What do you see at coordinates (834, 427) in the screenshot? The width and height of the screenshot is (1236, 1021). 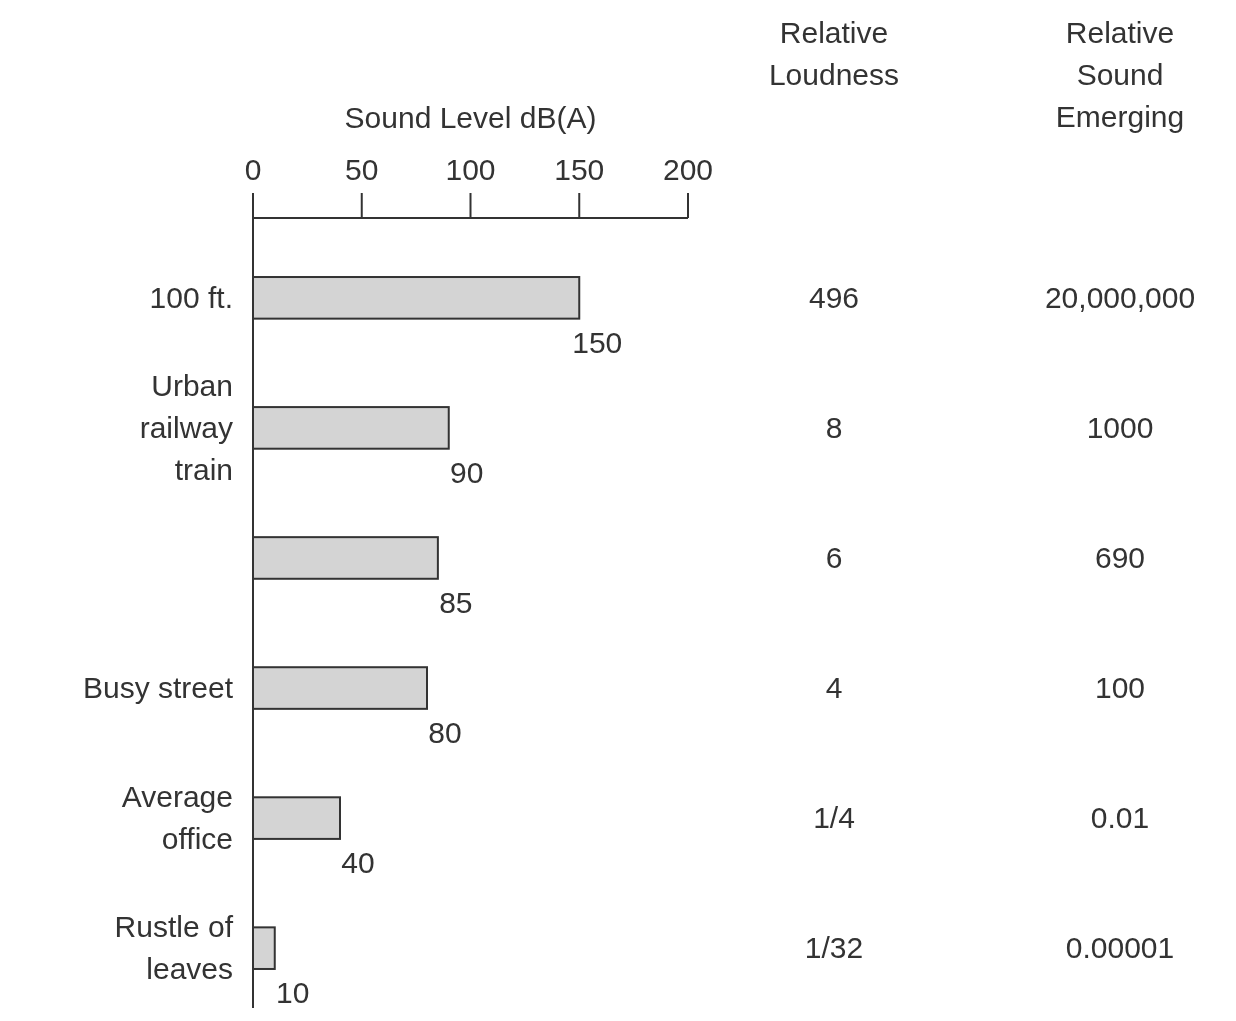 I see `text: 8` at bounding box center [834, 427].